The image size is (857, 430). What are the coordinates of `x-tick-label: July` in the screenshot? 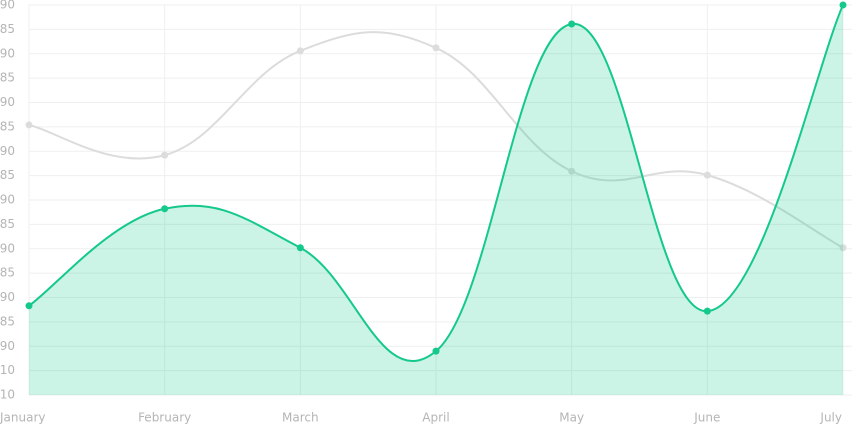 It's located at (830, 418).